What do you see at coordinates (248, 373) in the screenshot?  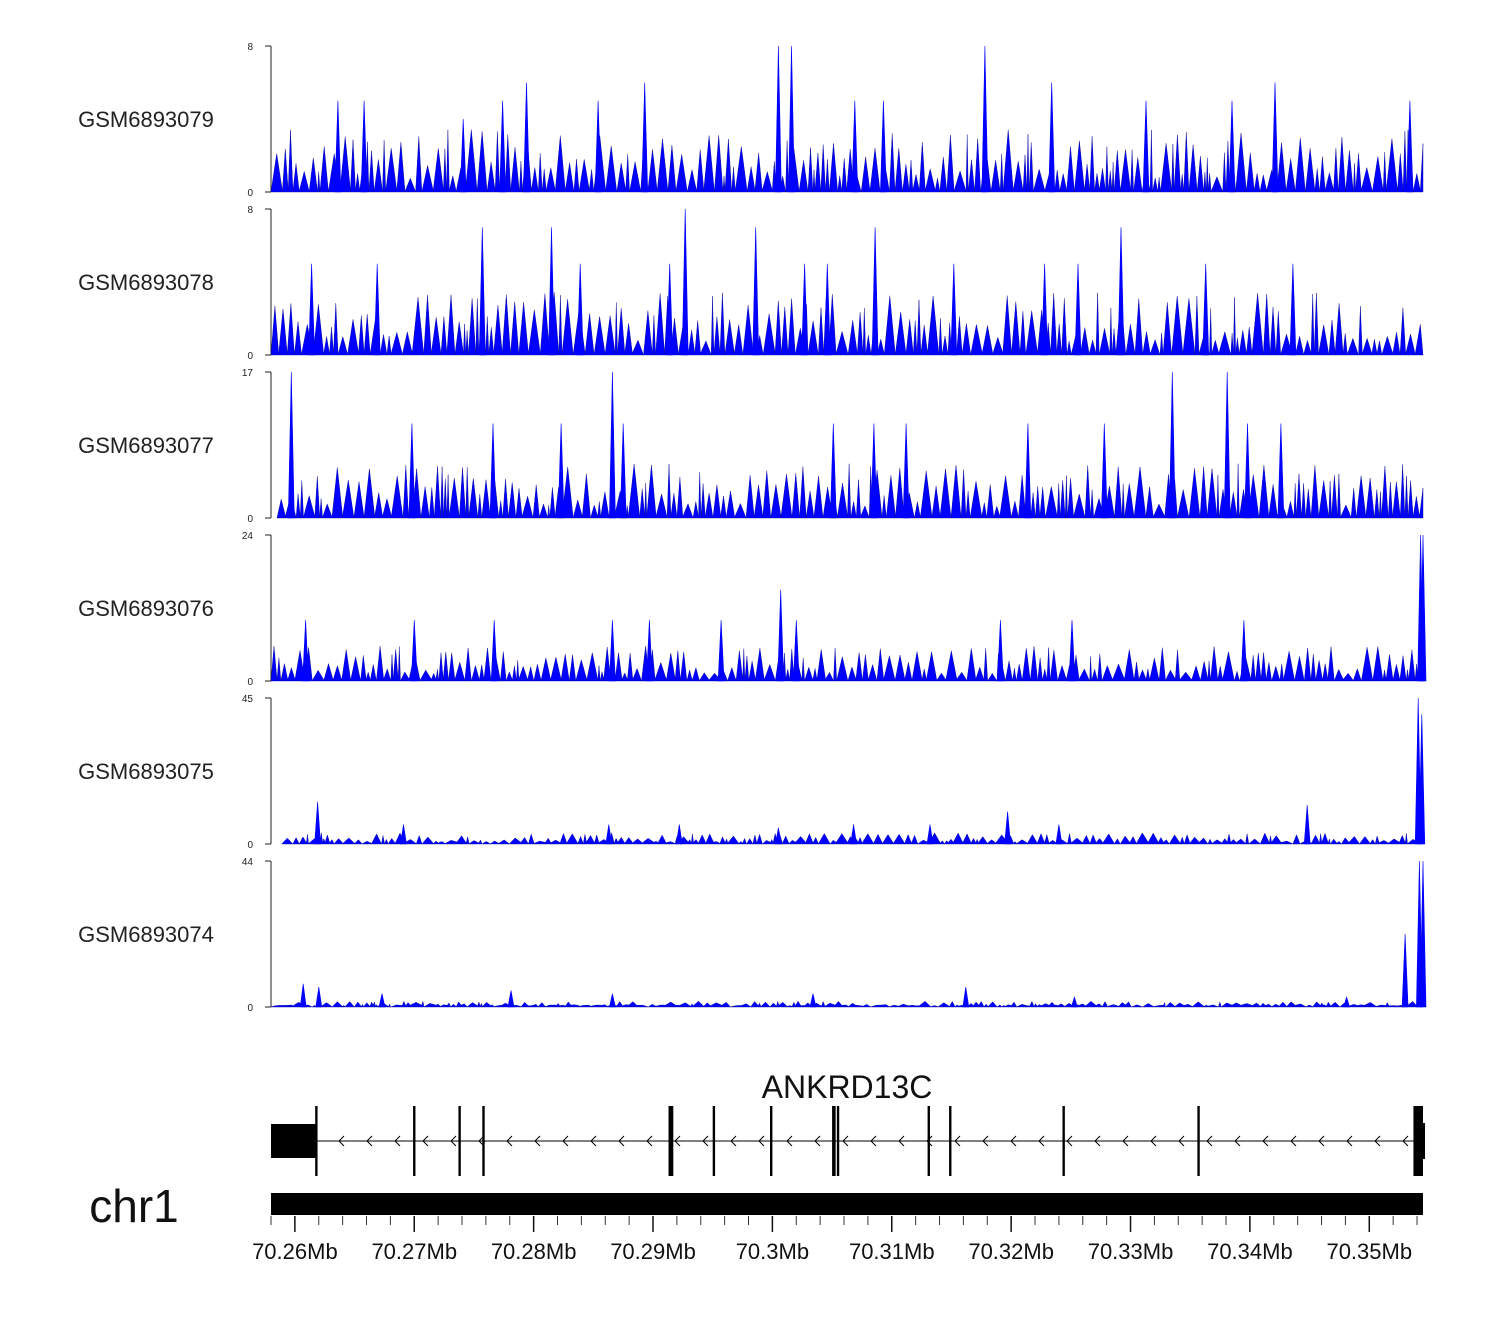 I see `y-tick-label-max: 17` at bounding box center [248, 373].